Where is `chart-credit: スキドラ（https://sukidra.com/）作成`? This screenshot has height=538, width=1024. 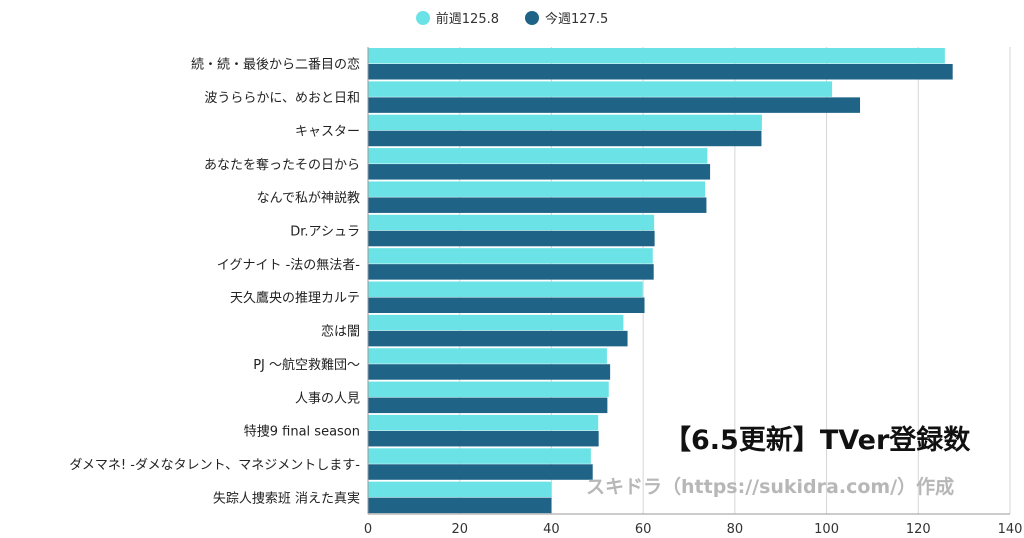
chart-credit: スキドラ（https://sukidra.com/）作成 is located at coordinates (770, 487).